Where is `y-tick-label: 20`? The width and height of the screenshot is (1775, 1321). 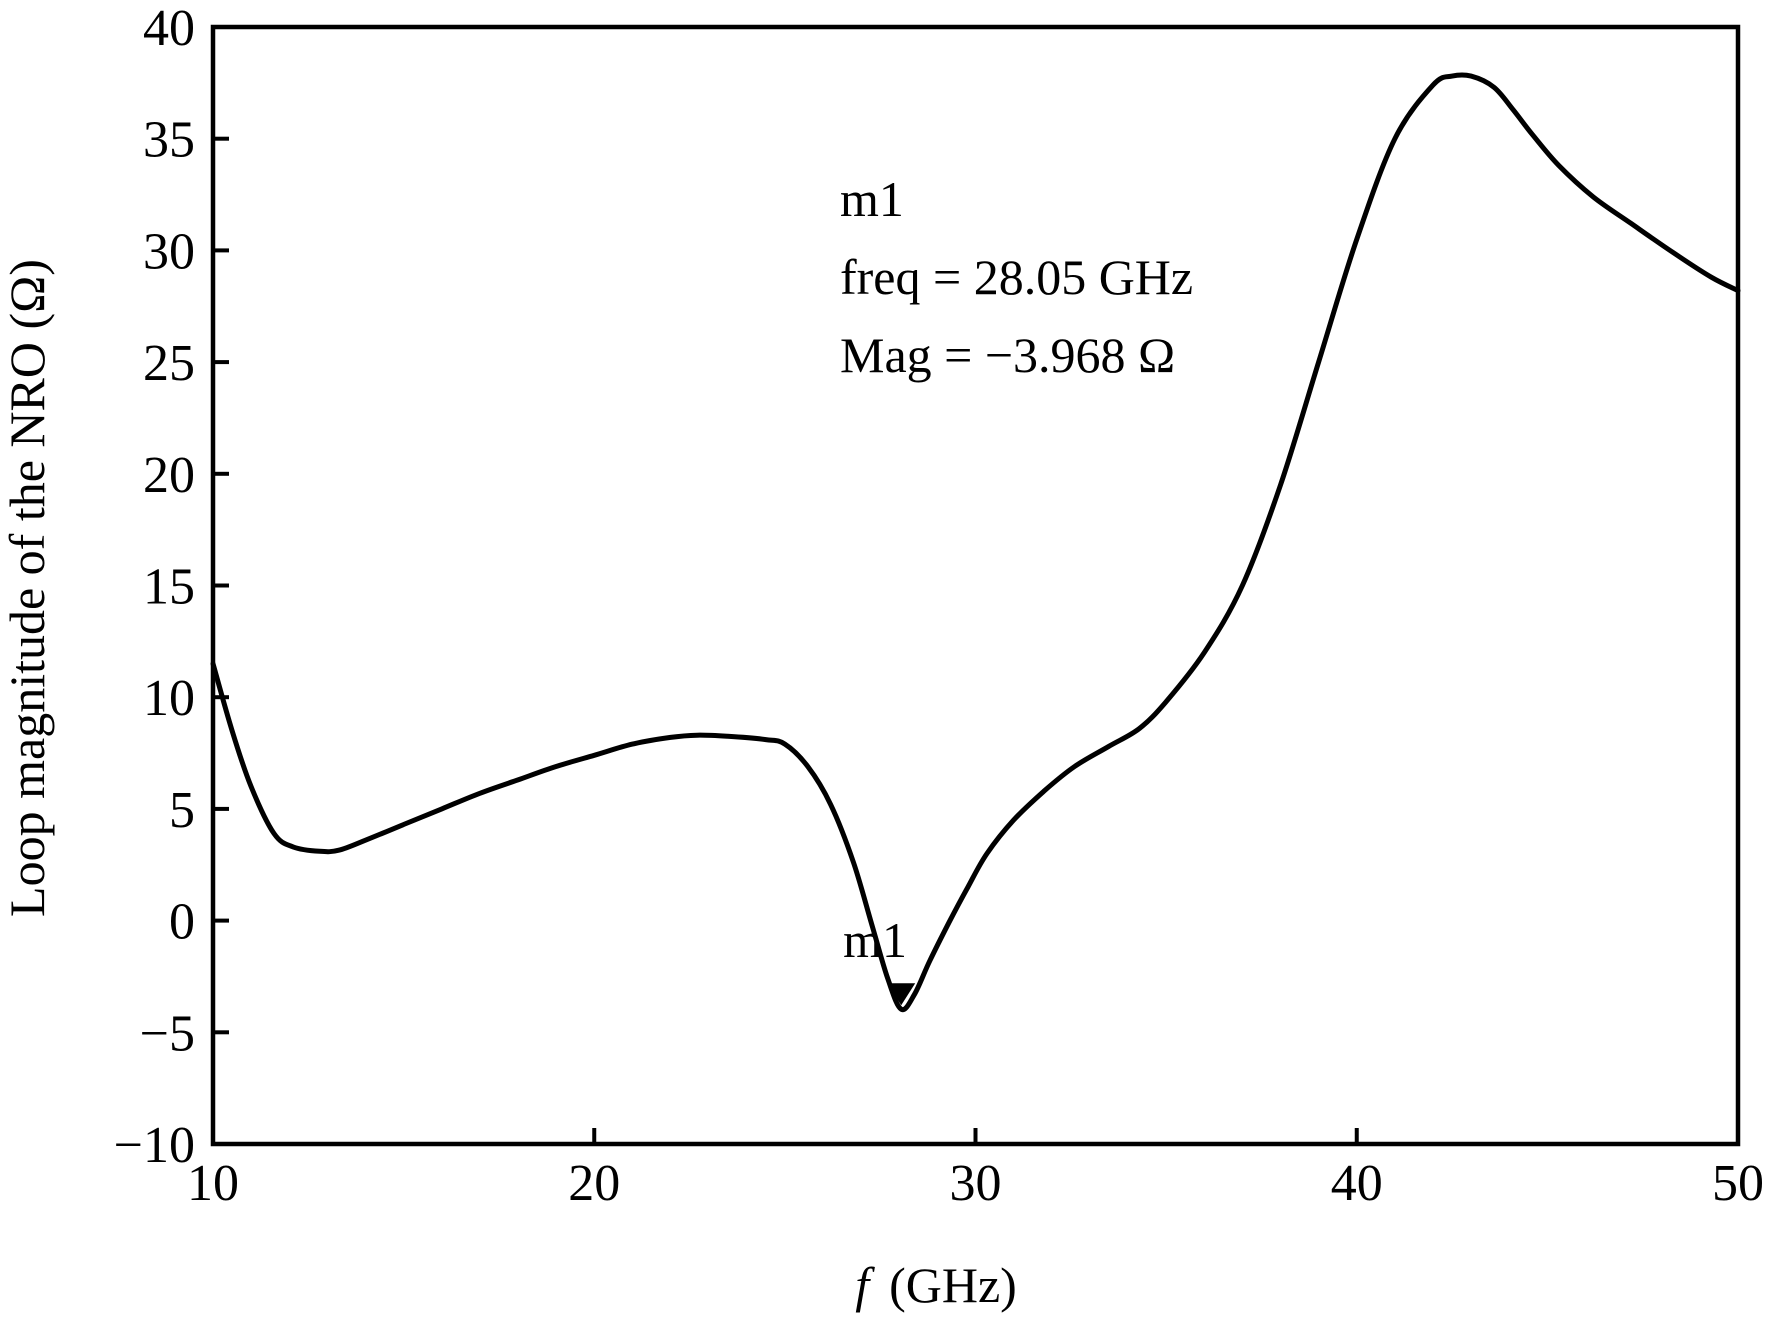 y-tick-label: 20 is located at coordinates (169, 475).